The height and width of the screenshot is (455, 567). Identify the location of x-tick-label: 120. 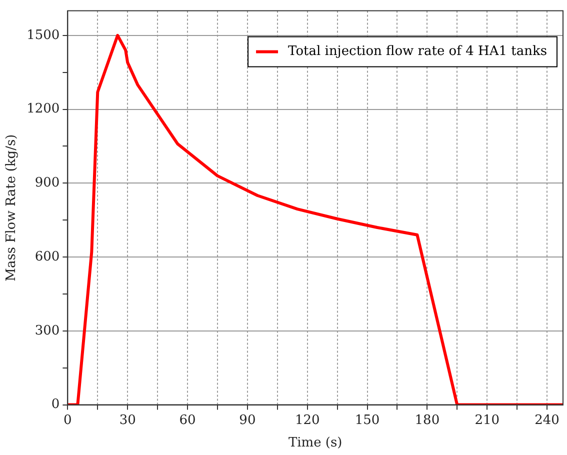
(307, 420).